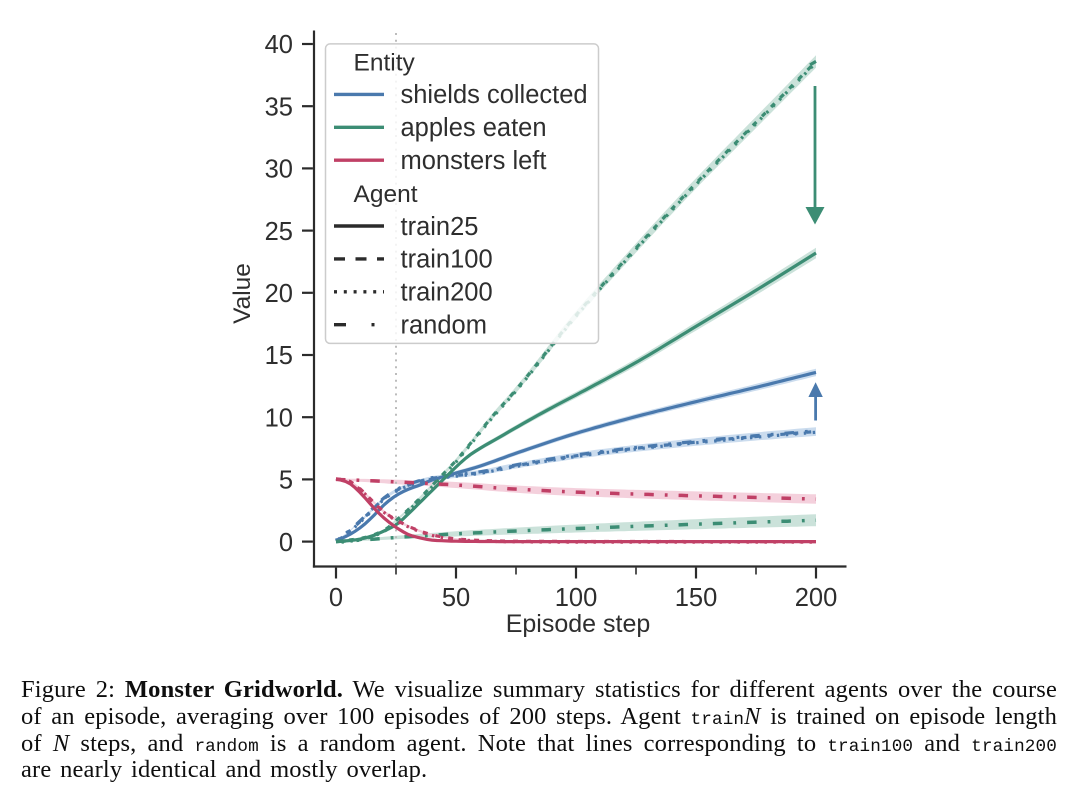  What do you see at coordinates (494, 95) in the screenshot?
I see `svg-text: shields collected` at bounding box center [494, 95].